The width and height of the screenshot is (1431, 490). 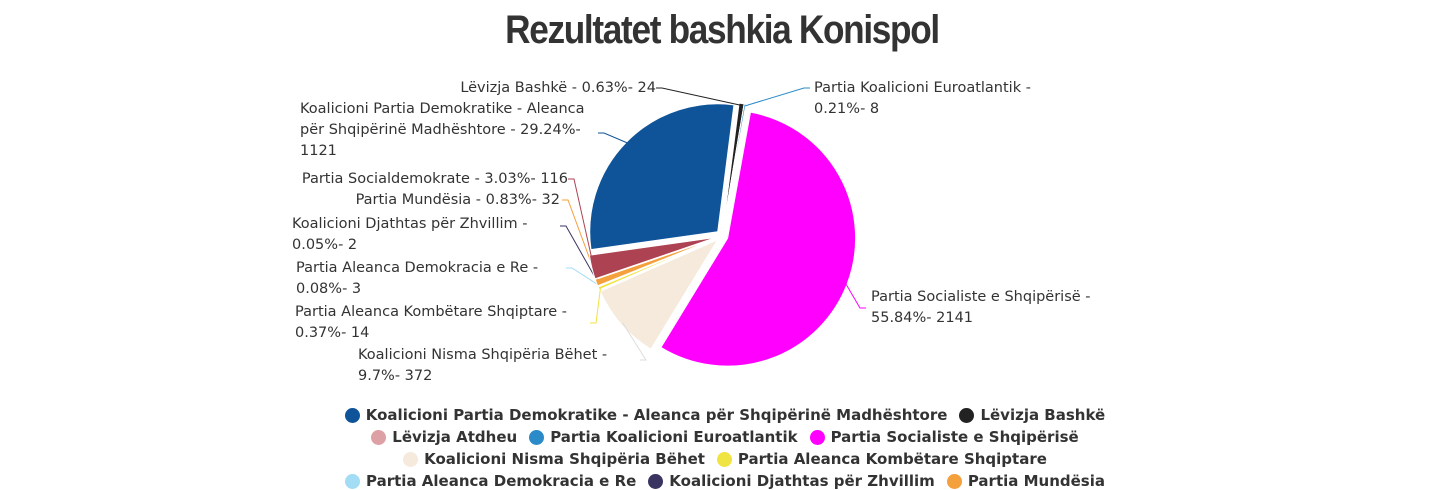 What do you see at coordinates (722, 30) in the screenshot?
I see `chart-title: Rezultatet bashkia Konispol` at bounding box center [722, 30].